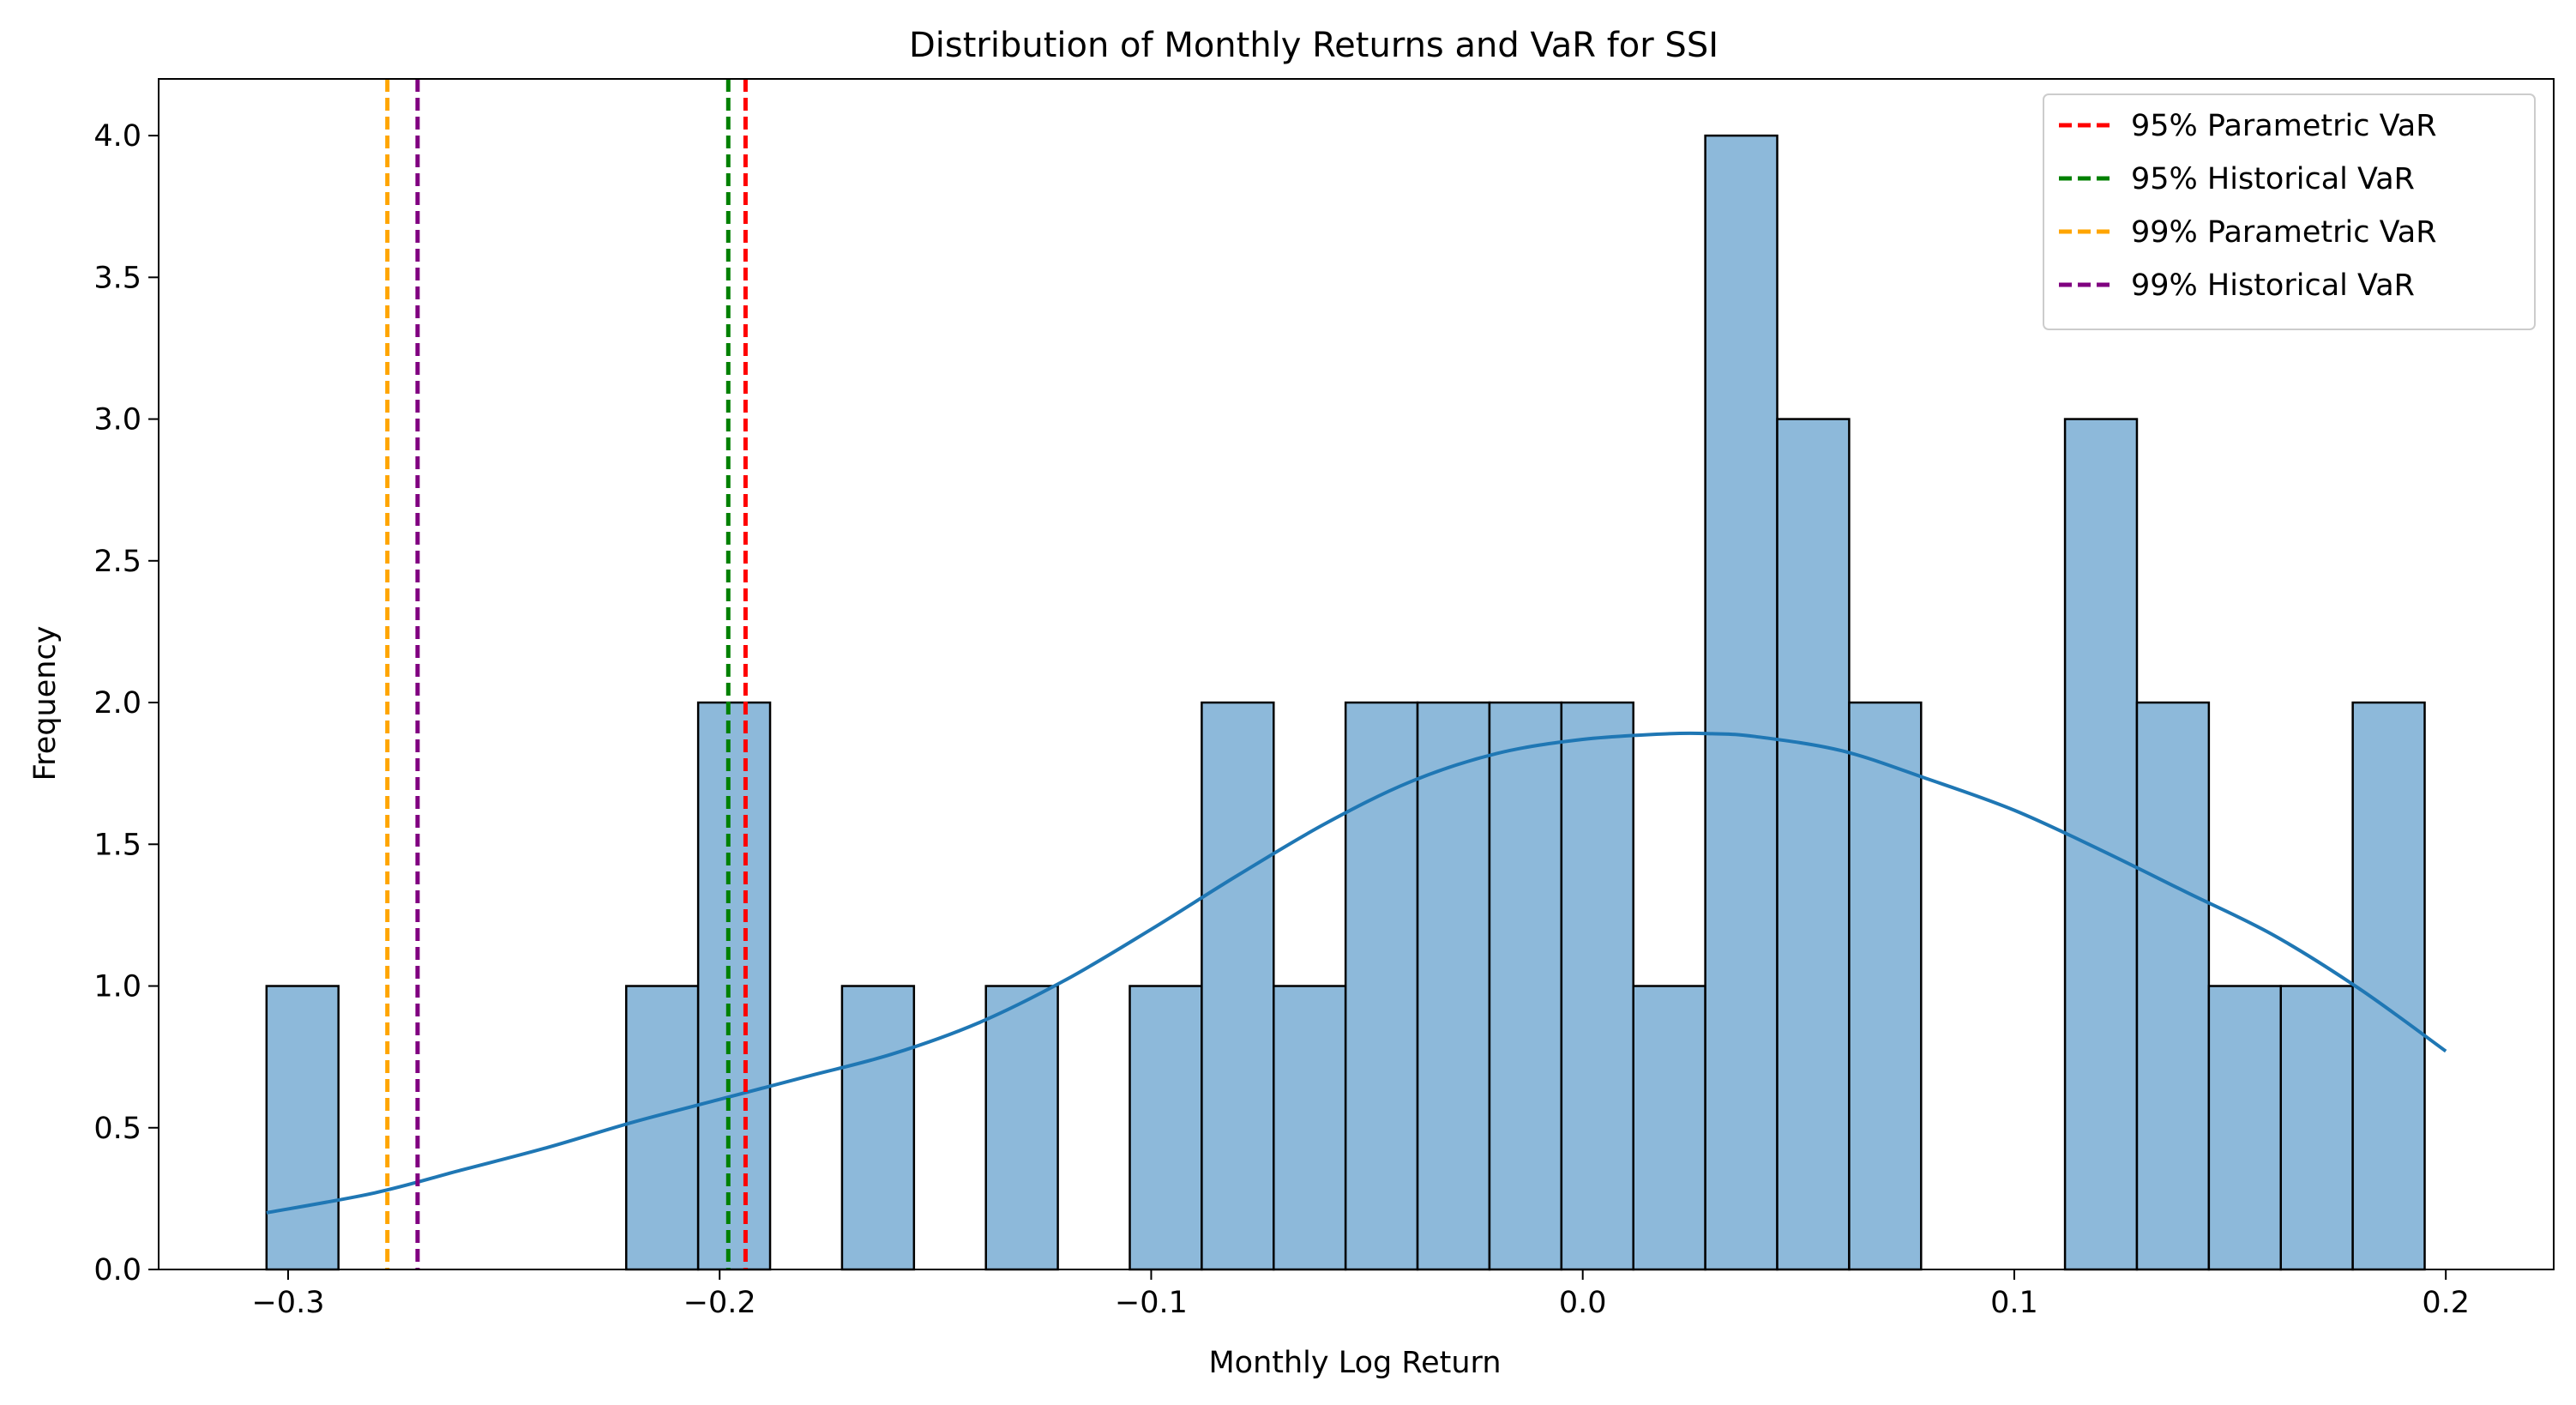 Image resolution: width=2576 pixels, height=1405 pixels. Describe the element at coordinates (117, 562) in the screenshot. I see `y-tick-label: 2.5` at that location.